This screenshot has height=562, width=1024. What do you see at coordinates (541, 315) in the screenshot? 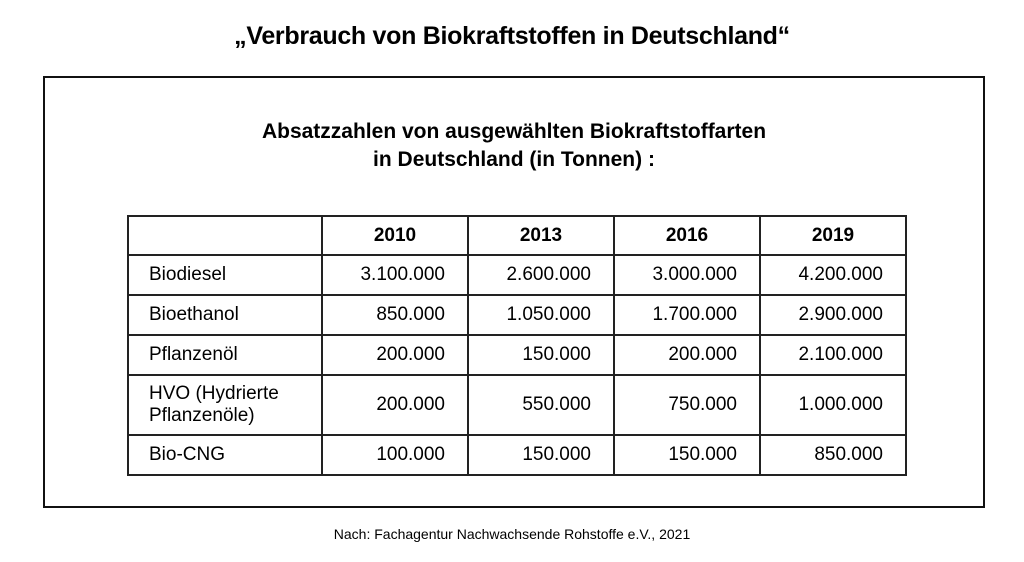
I see `table-cell: 1.050.000` at bounding box center [541, 315].